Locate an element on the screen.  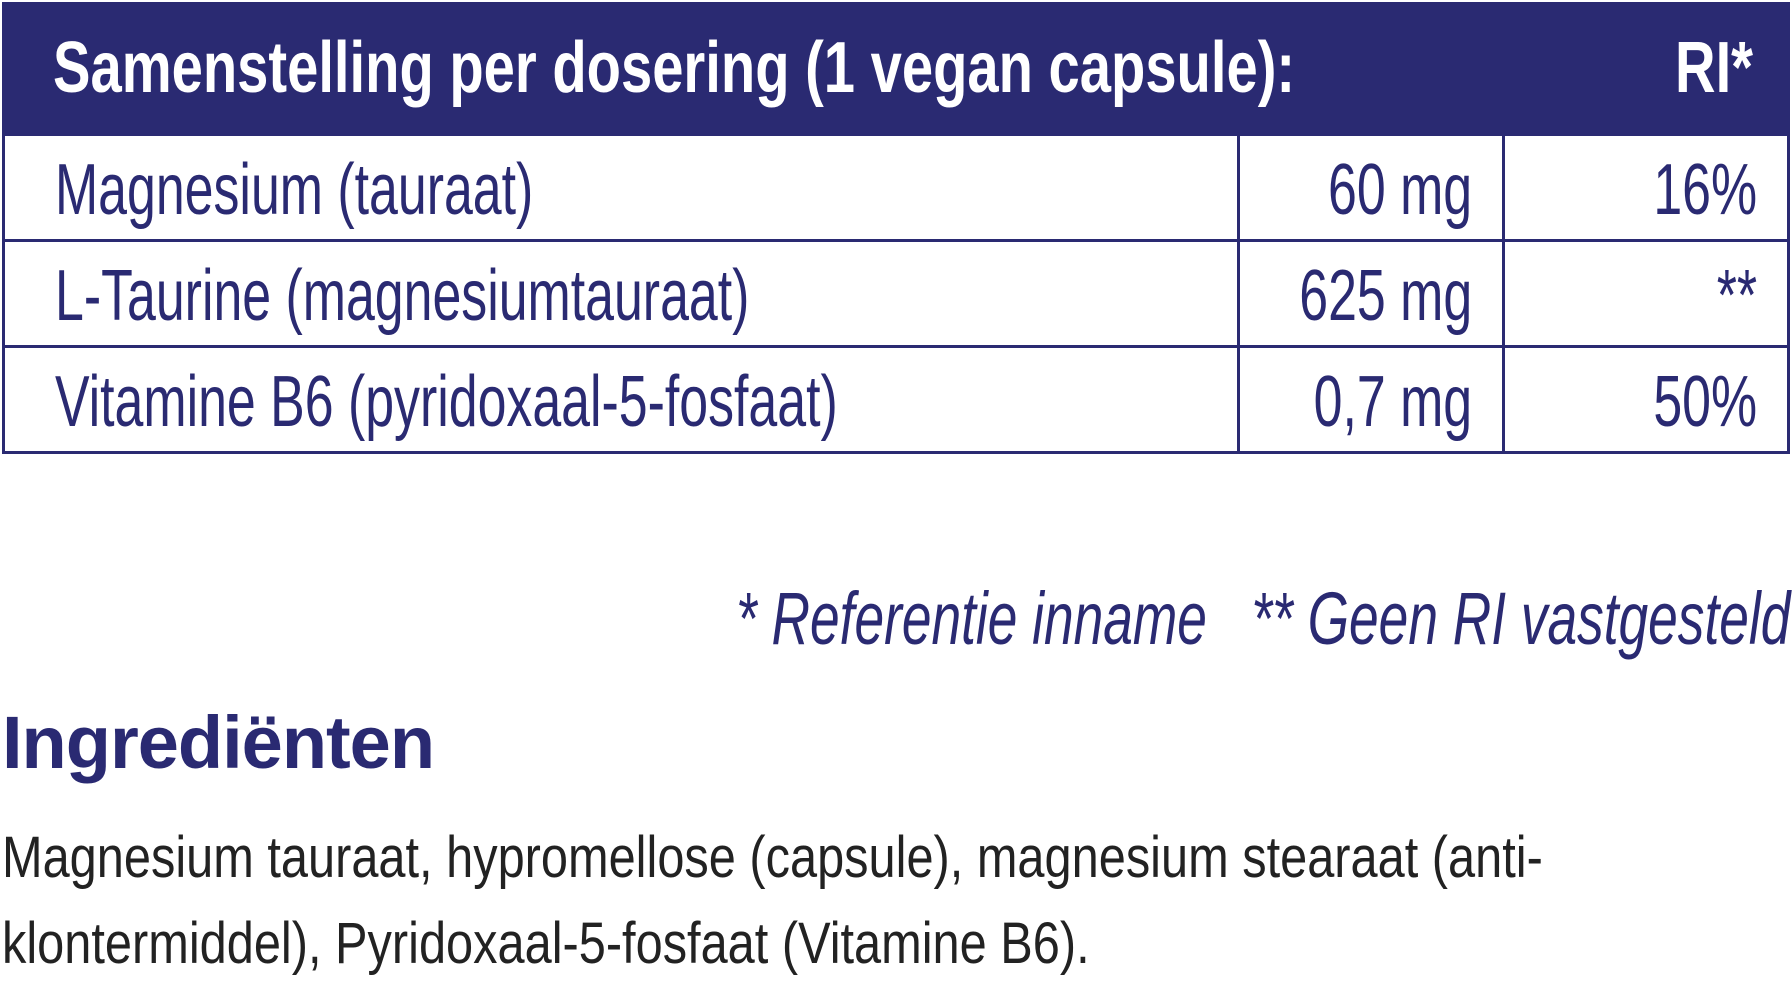
header-ri: RI* is located at coordinates (1713, 68).